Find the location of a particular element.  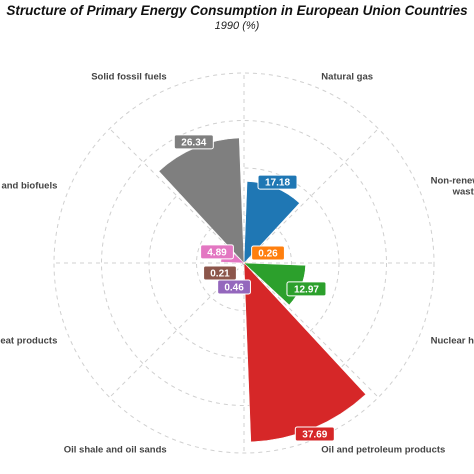

value-label-peat-and-peat-products: 0.21 is located at coordinates (220, 274).